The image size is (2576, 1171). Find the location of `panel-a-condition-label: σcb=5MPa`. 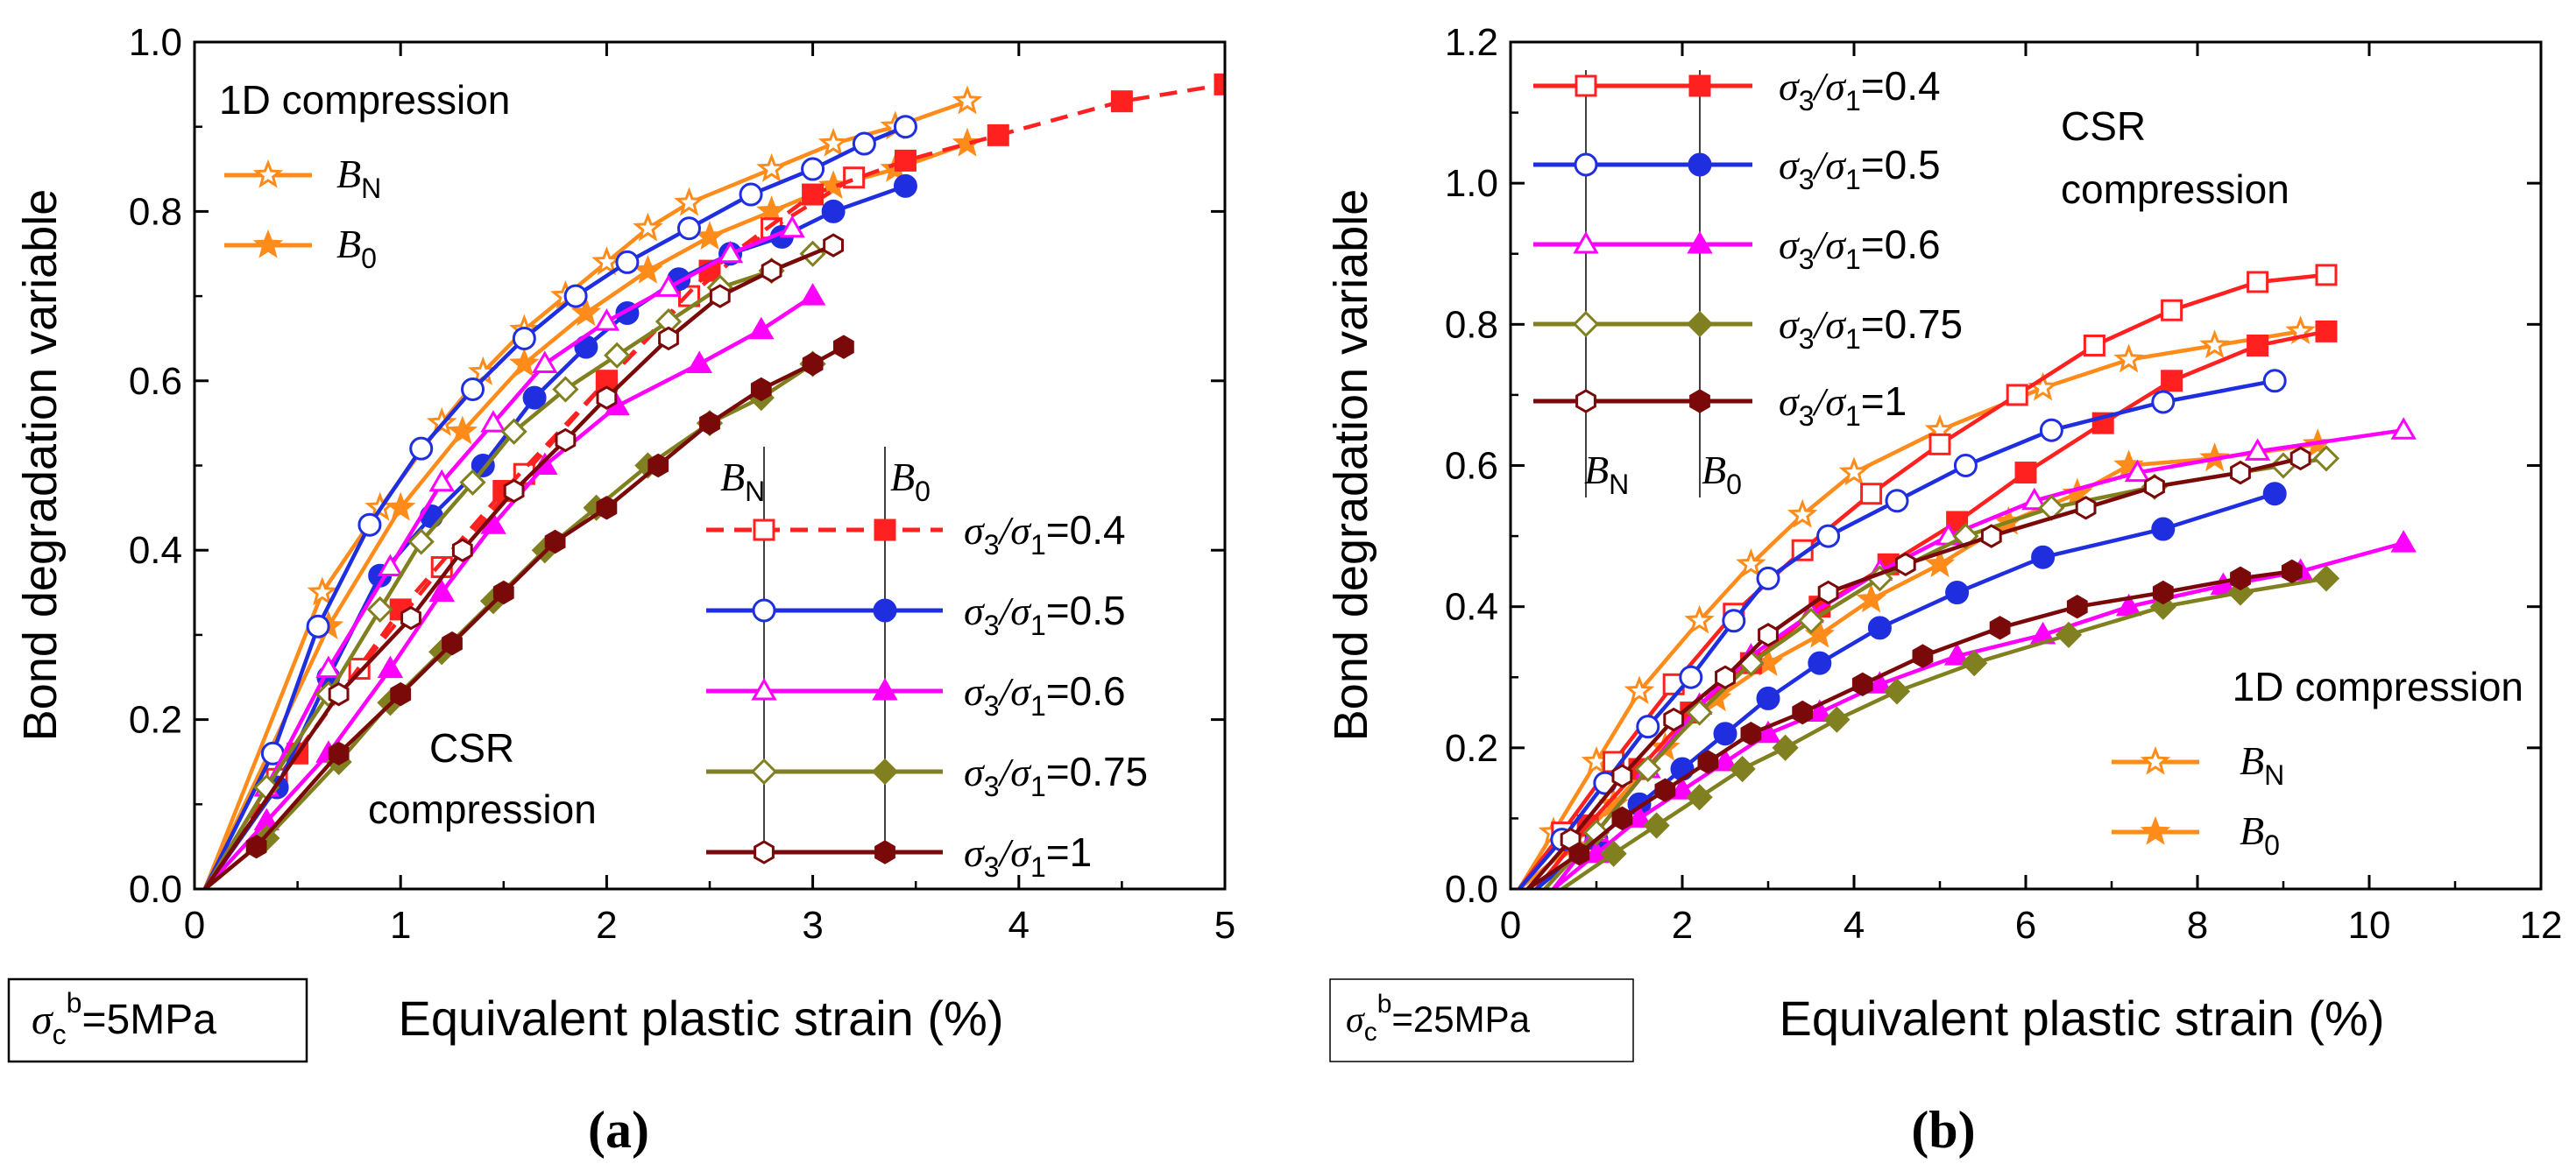

panel-a-condition-label: σcb=5MPa is located at coordinates (124, 1019).